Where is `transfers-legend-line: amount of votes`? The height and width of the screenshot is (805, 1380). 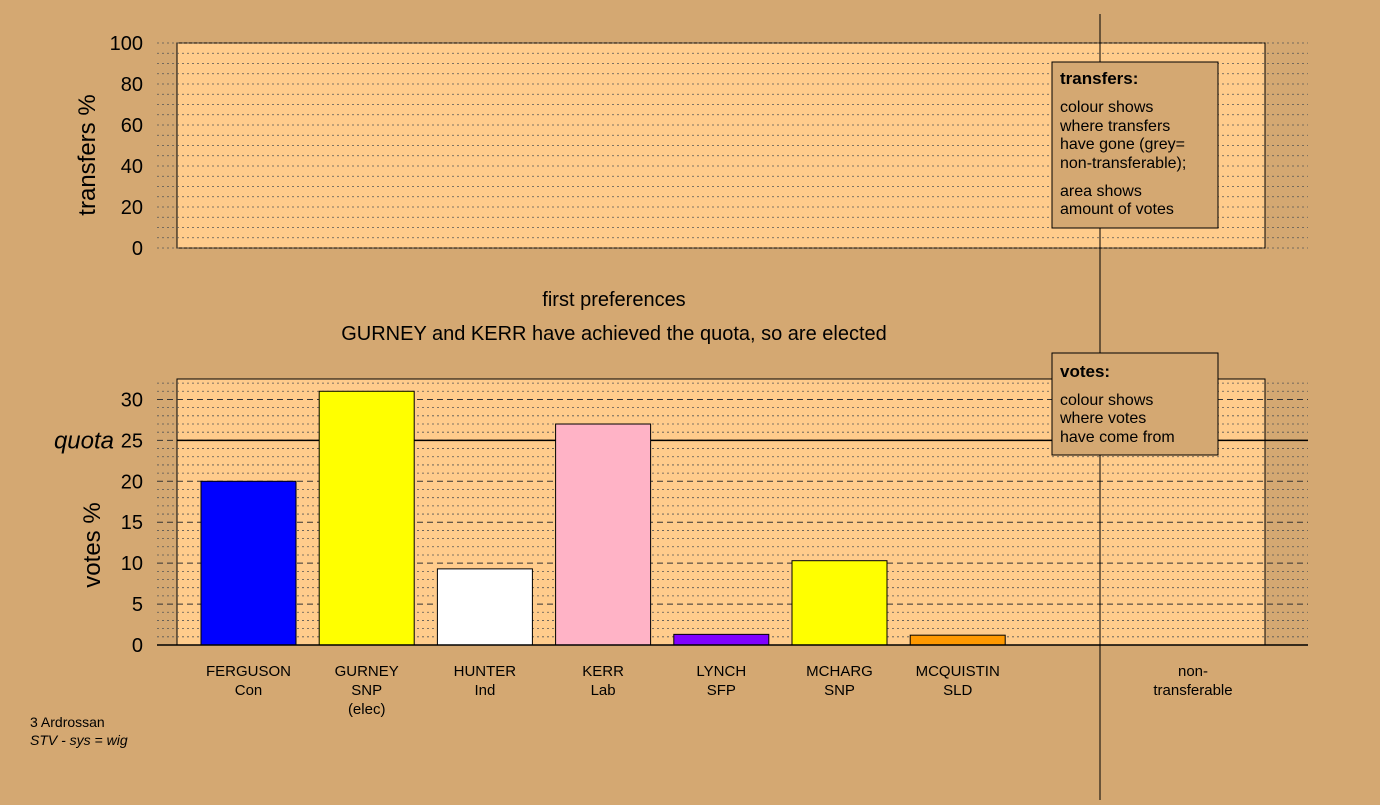
transfers-legend-line: amount of votes is located at coordinates (1117, 209).